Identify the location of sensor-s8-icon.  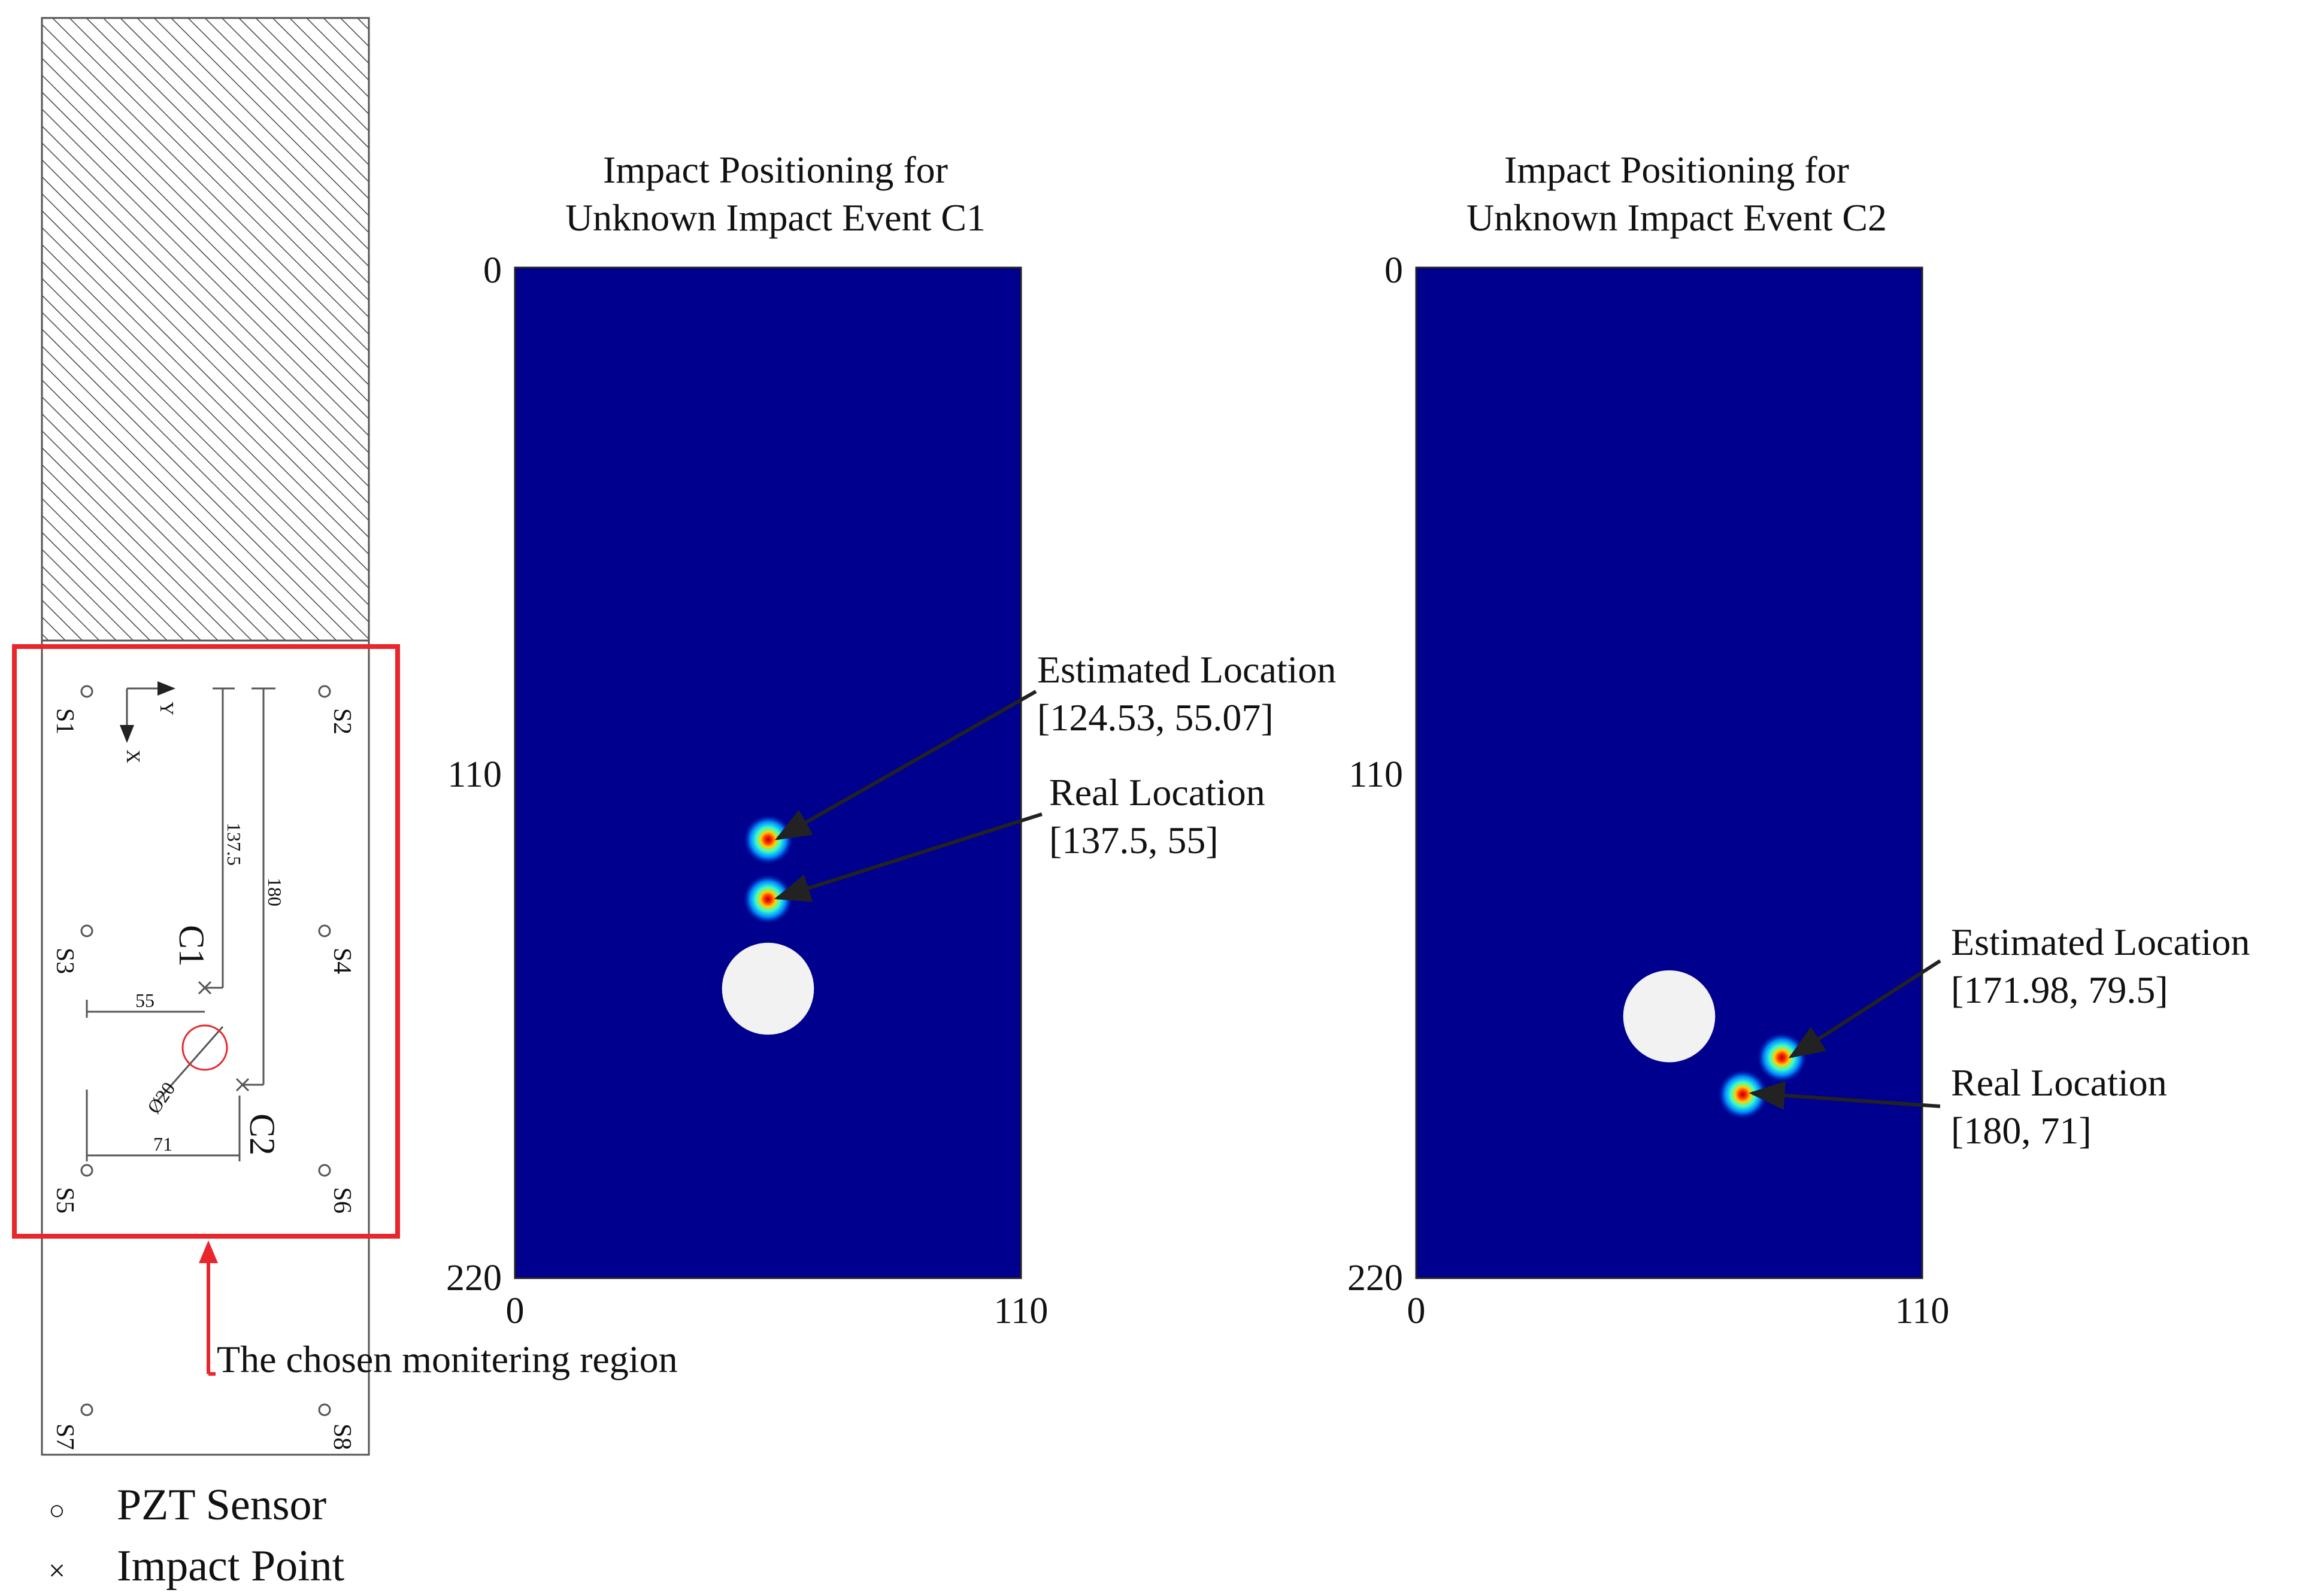
(324, 1409).